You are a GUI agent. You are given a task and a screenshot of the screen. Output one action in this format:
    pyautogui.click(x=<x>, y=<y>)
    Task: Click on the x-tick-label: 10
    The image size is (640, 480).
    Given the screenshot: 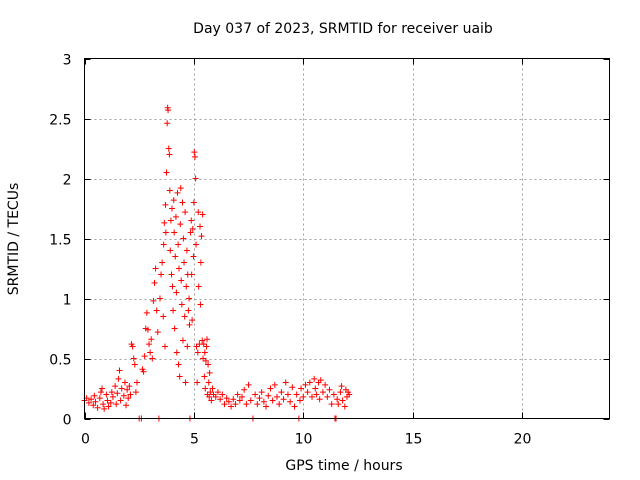 What is the action you would take?
    pyautogui.click(x=304, y=440)
    